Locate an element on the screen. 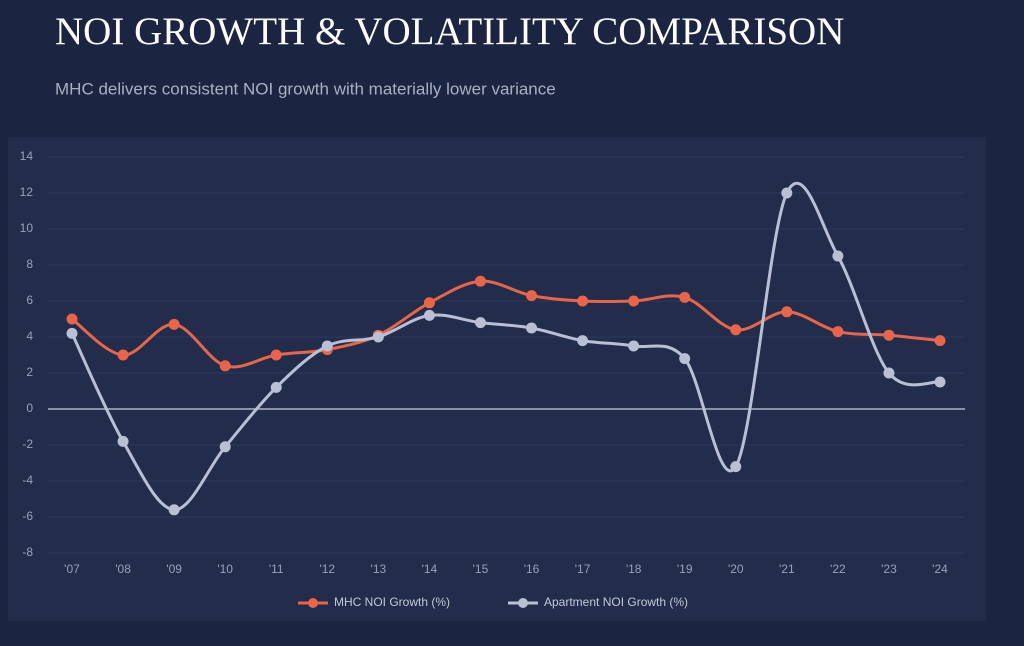 The height and width of the screenshot is (646, 1024). x-tick-label: '17 is located at coordinates (583, 569).